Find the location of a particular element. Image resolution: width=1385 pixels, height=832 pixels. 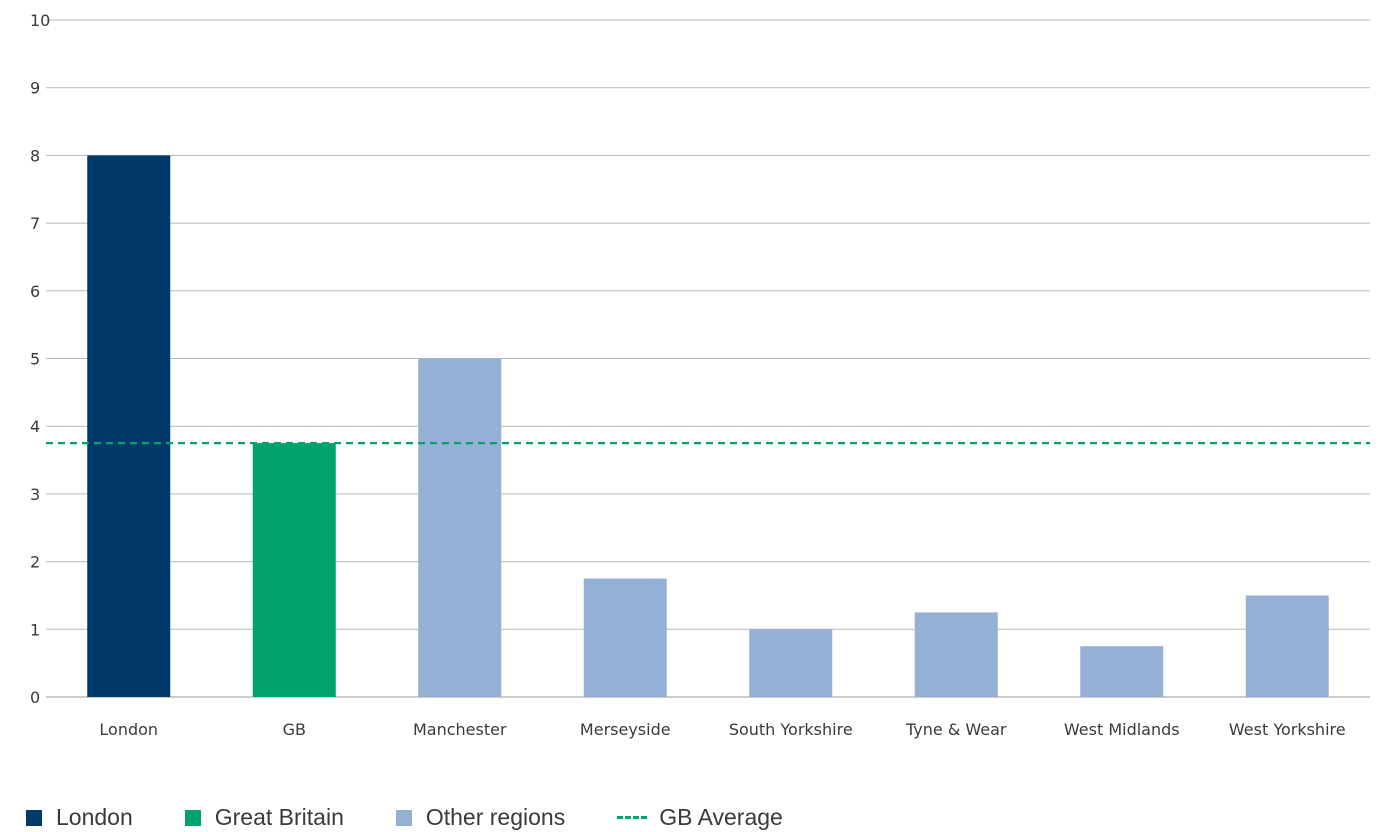

y-tick-label: 7 is located at coordinates (35, 223).